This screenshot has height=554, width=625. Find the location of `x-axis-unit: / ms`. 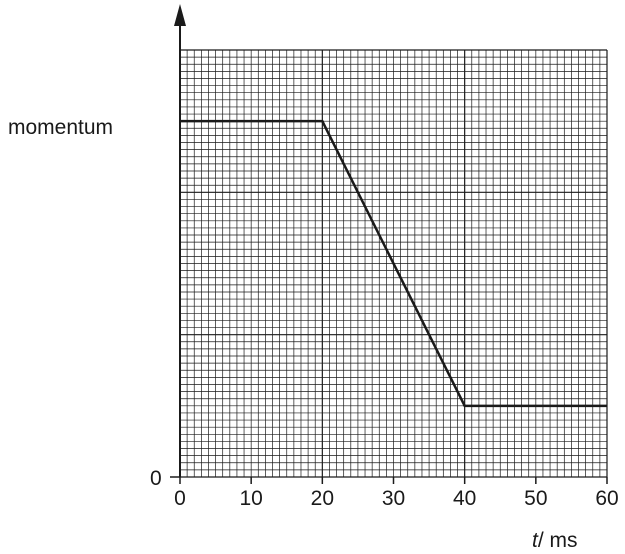

x-axis-unit: / ms is located at coordinates (558, 540).